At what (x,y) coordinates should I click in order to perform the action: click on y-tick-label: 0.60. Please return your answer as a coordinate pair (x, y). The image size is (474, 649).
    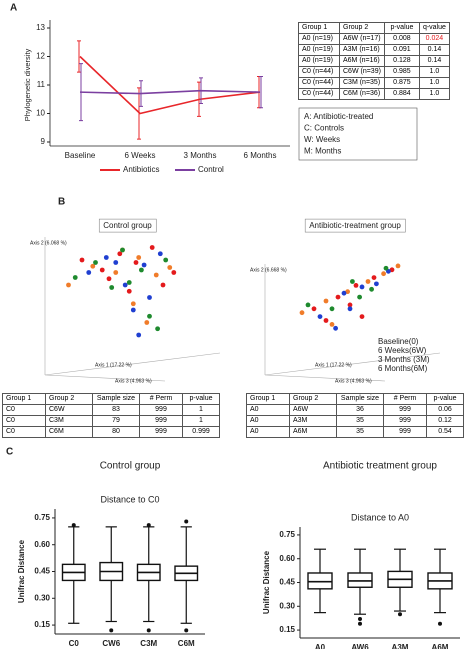
    Looking at the image, I should click on (287, 558).